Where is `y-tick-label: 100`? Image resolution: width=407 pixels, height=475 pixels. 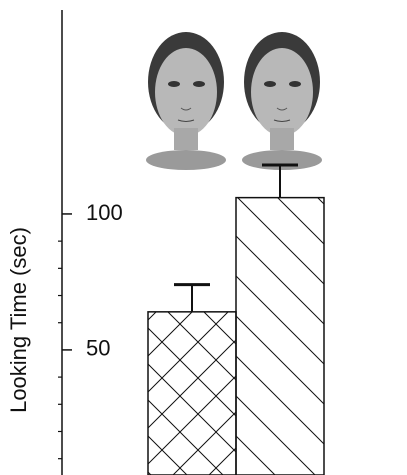 y-tick-label: 100 is located at coordinates (104, 212).